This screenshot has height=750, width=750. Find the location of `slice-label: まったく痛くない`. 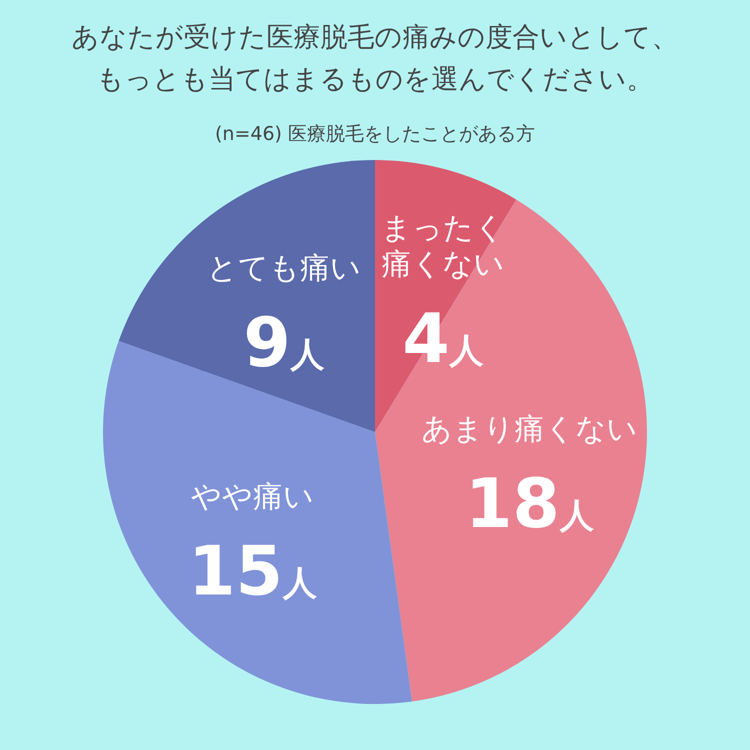

slice-label: まったく痛くない is located at coordinates (443, 246).